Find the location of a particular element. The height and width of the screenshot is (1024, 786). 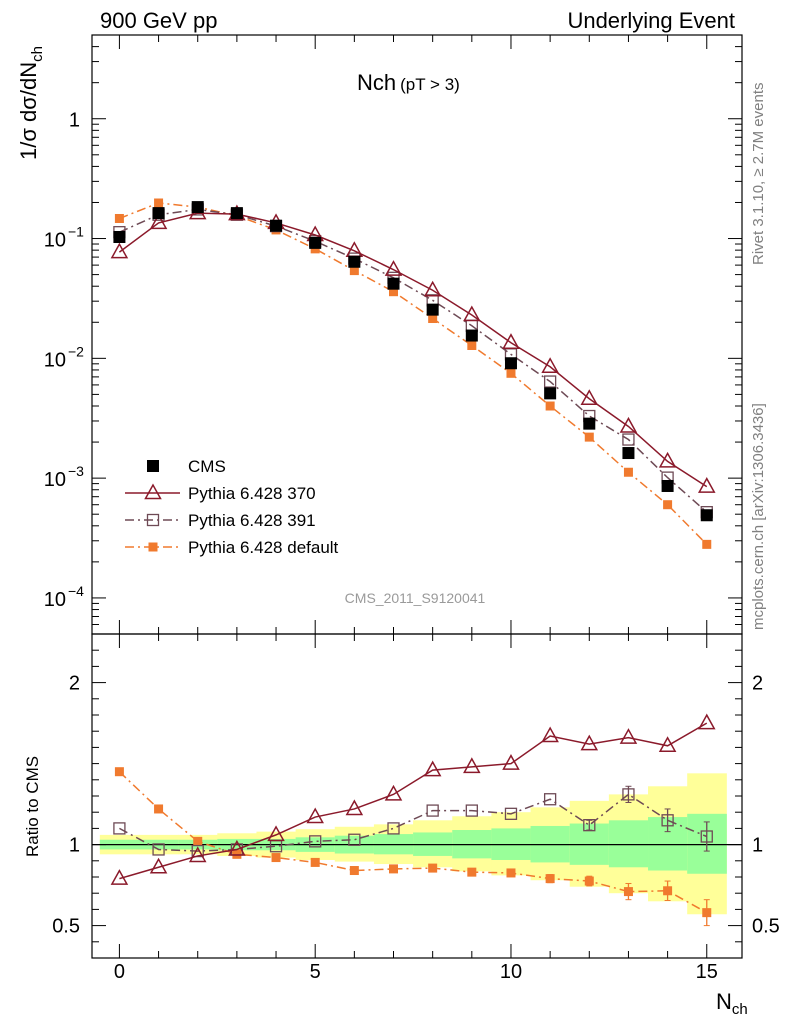

y-axis-label: 1/σ dσ/dNch is located at coordinates (31, 103).